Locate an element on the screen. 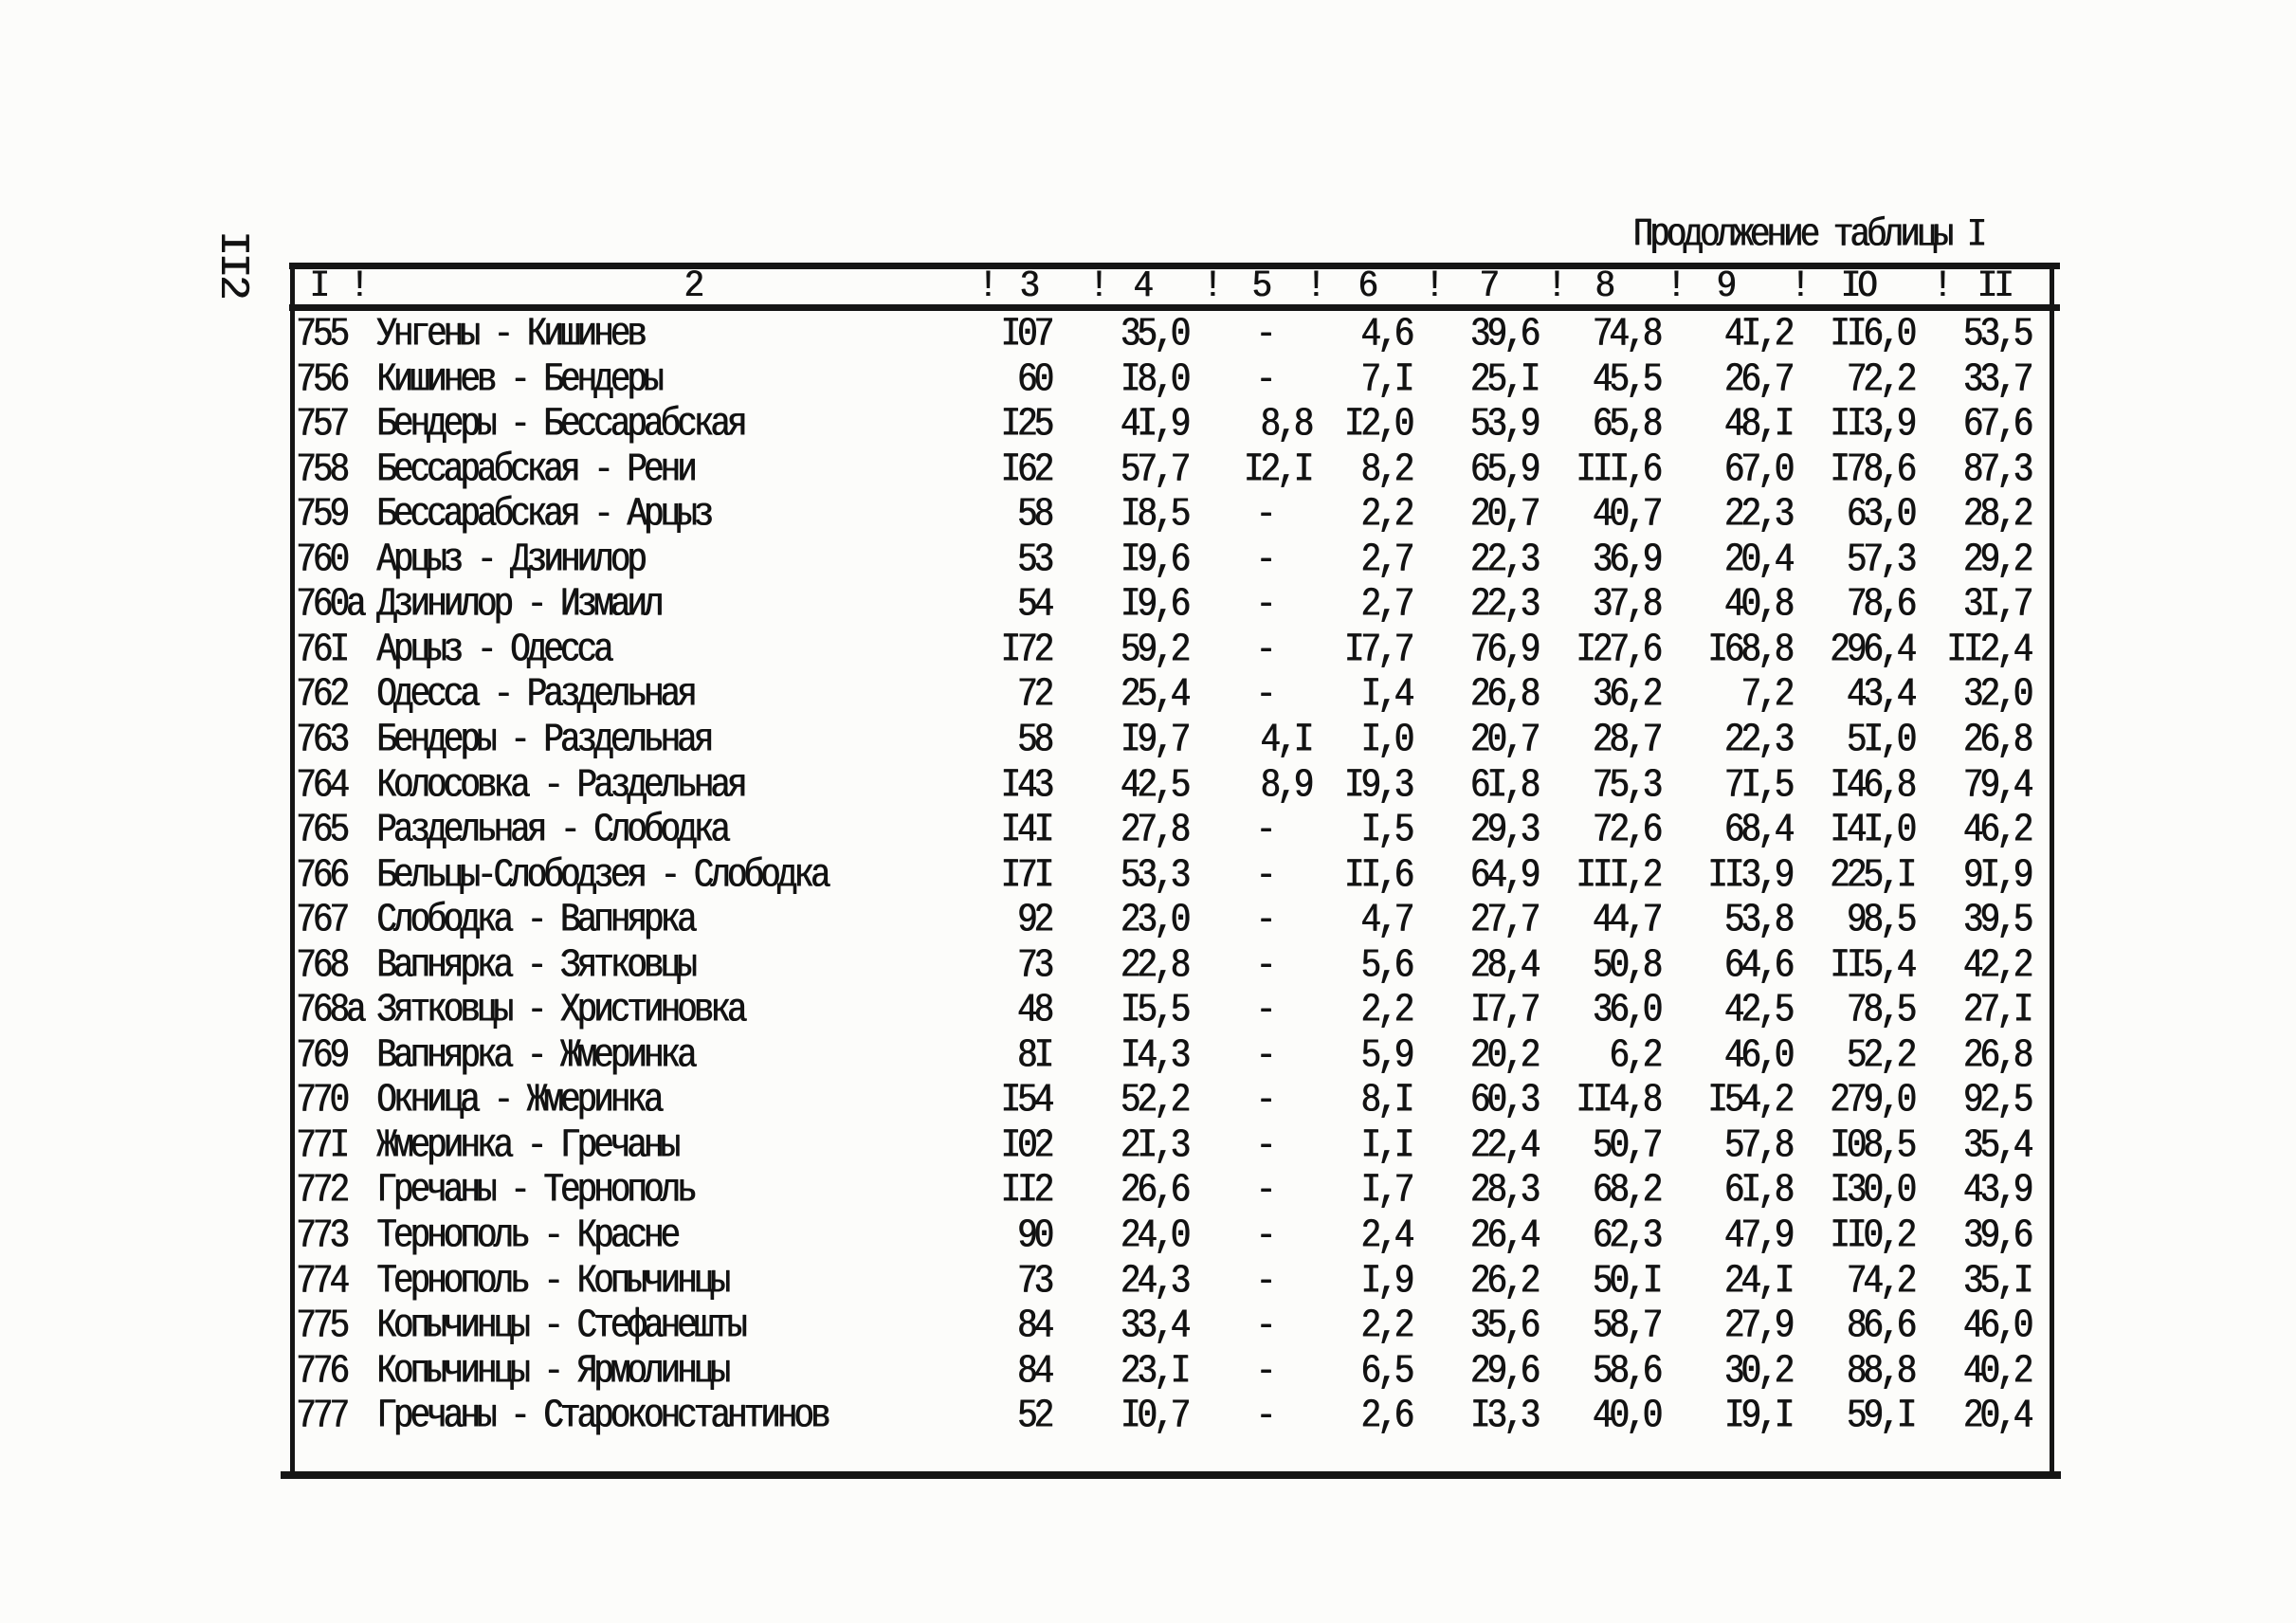 The height and width of the screenshot is (1623, 2296). col-4-value: 2I,3 is located at coordinates (1155, 1146).